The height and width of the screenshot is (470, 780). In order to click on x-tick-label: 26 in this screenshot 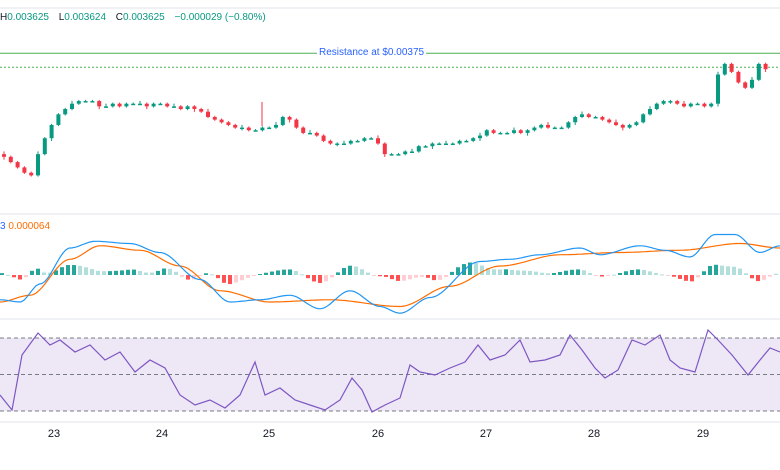, I will do `click(378, 434)`.